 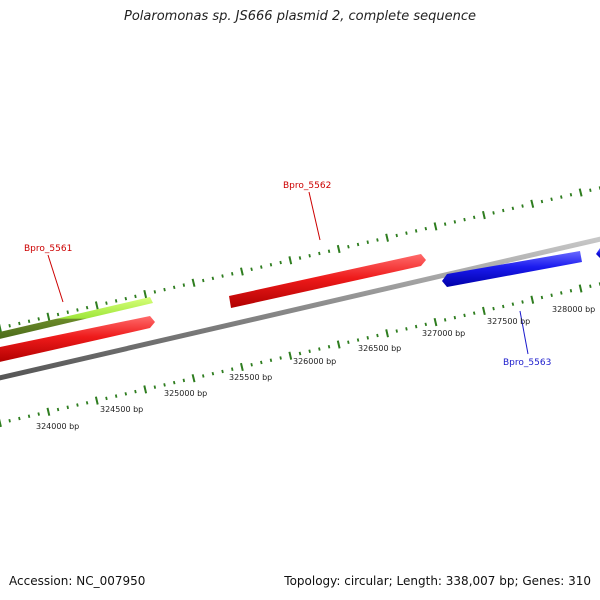 I want to click on gene-label-bpro-5561: Bpro_5561, so click(x=48, y=249).